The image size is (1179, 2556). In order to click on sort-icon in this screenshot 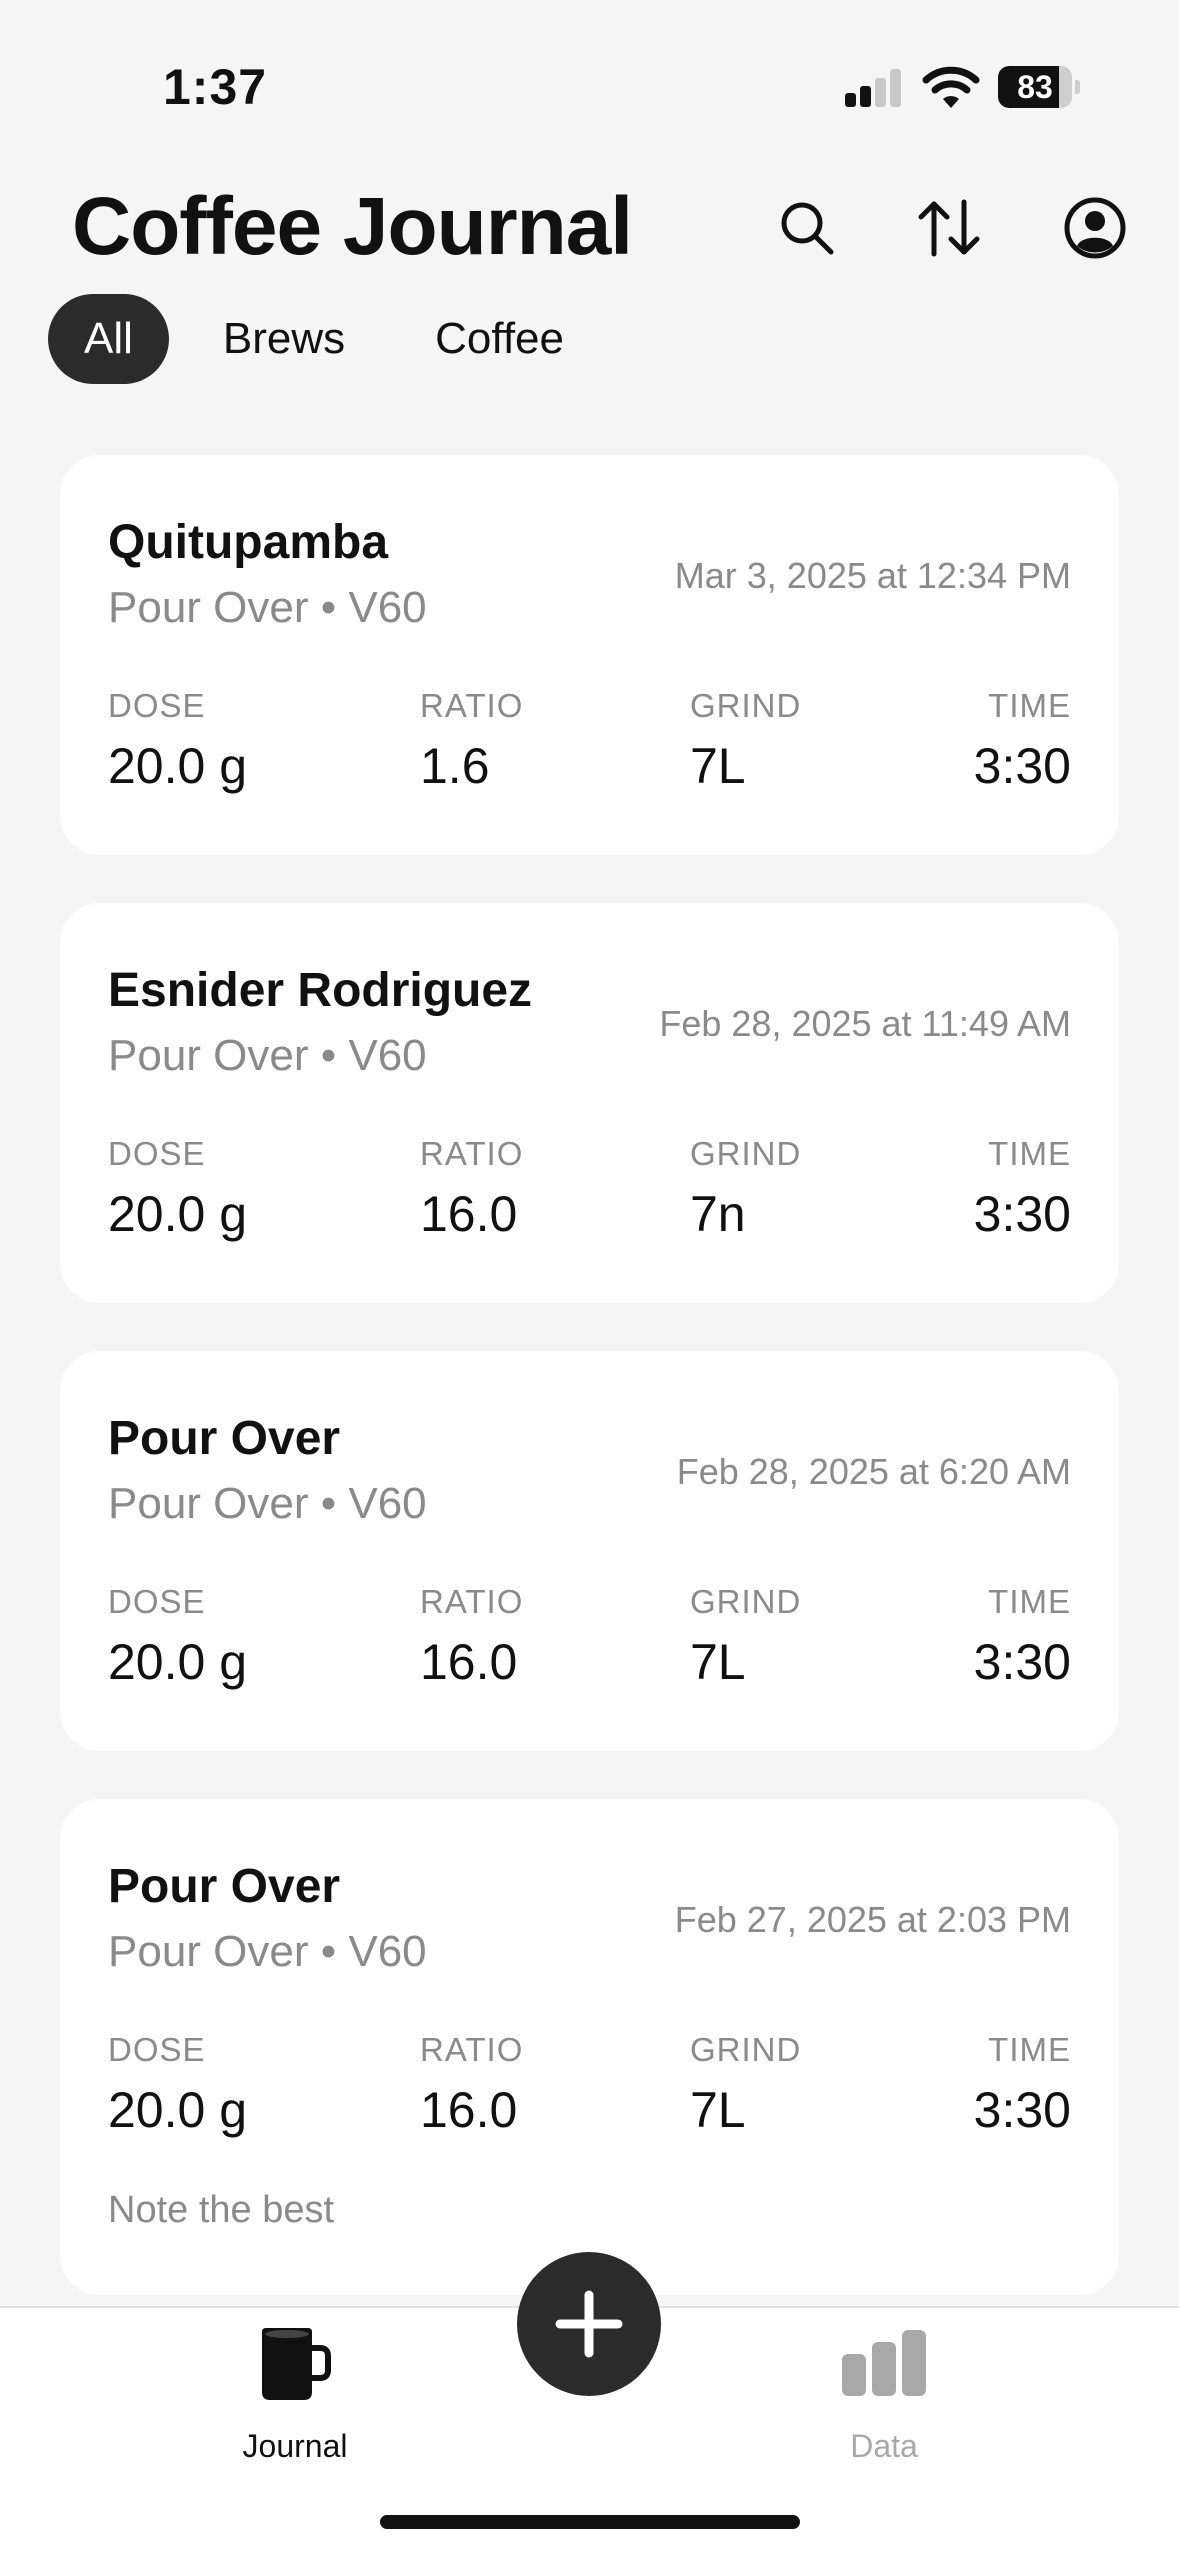, I will do `click(949, 228)`.